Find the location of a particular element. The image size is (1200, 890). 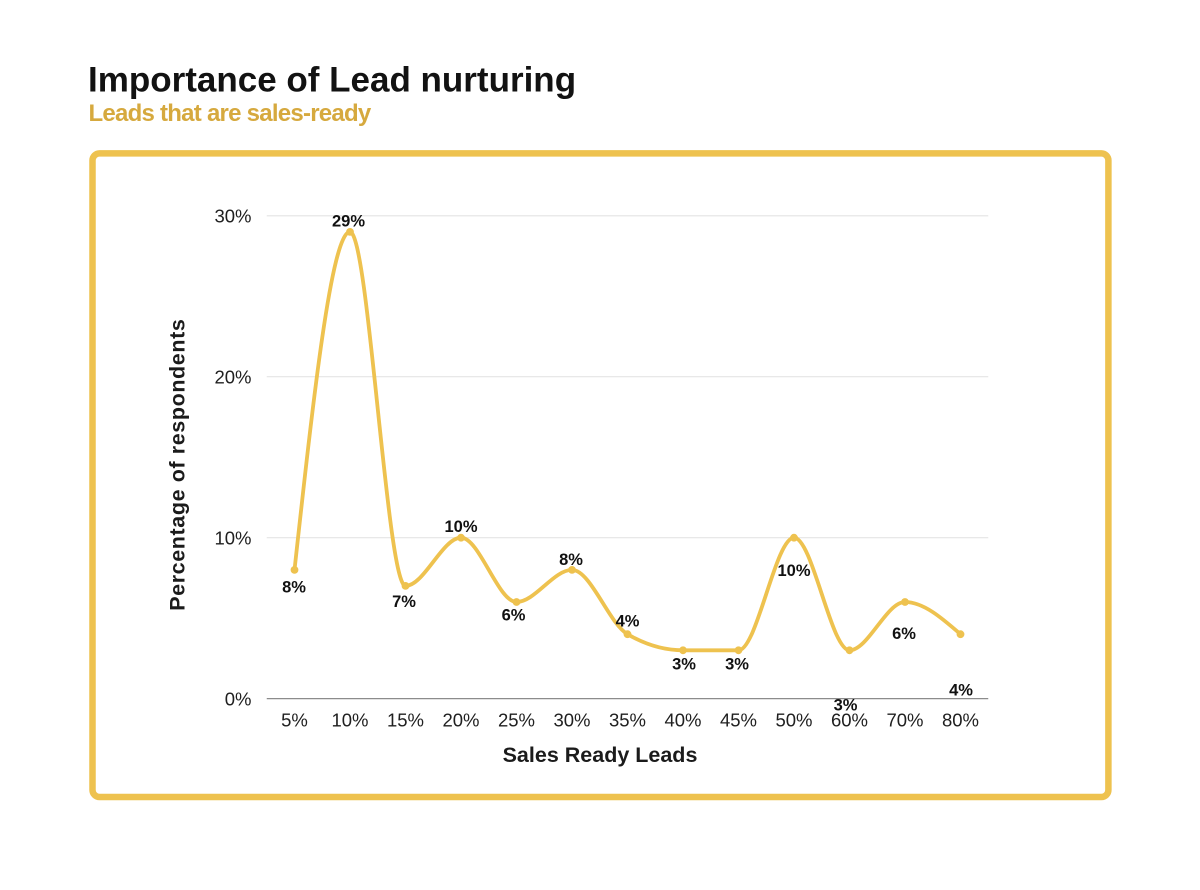

svg-text: 45% is located at coordinates (738, 720).